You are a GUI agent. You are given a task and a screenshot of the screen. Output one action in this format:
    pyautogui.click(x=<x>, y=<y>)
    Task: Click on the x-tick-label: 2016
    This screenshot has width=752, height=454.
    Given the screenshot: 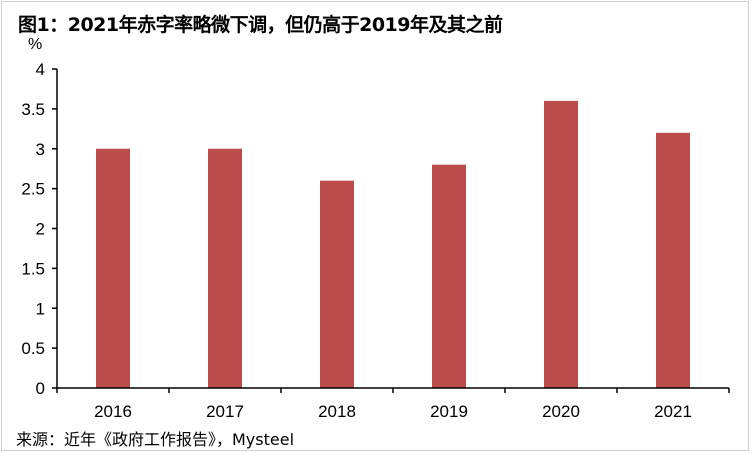 What is the action you would take?
    pyautogui.click(x=113, y=411)
    